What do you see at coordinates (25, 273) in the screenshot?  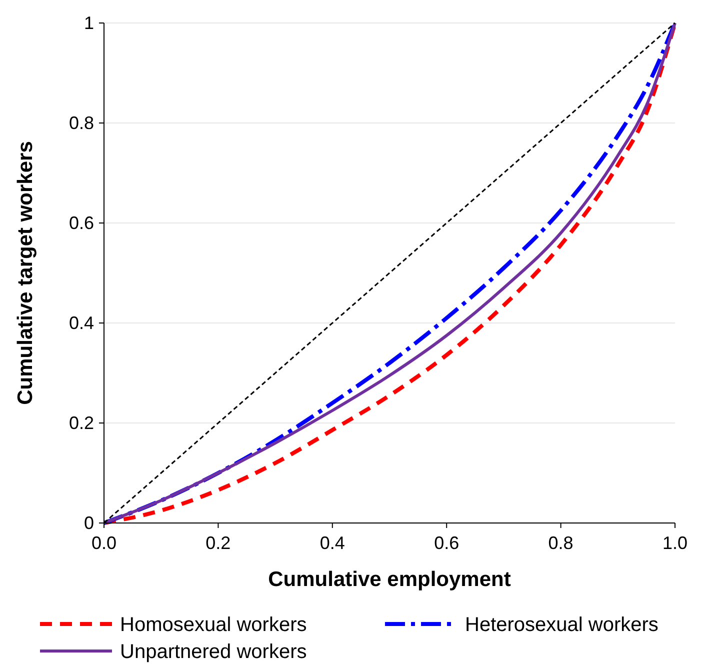 I see `y-axis-title: Cumulative target workers` at bounding box center [25, 273].